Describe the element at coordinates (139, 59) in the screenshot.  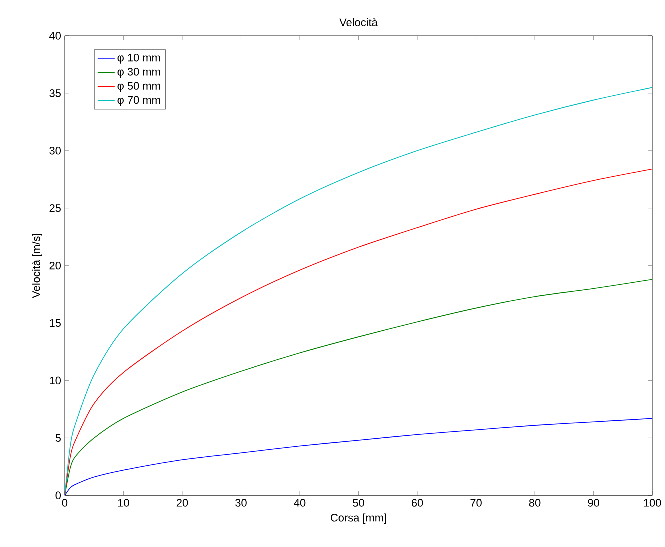
I see `legend-label: φ 10 mm` at that location.